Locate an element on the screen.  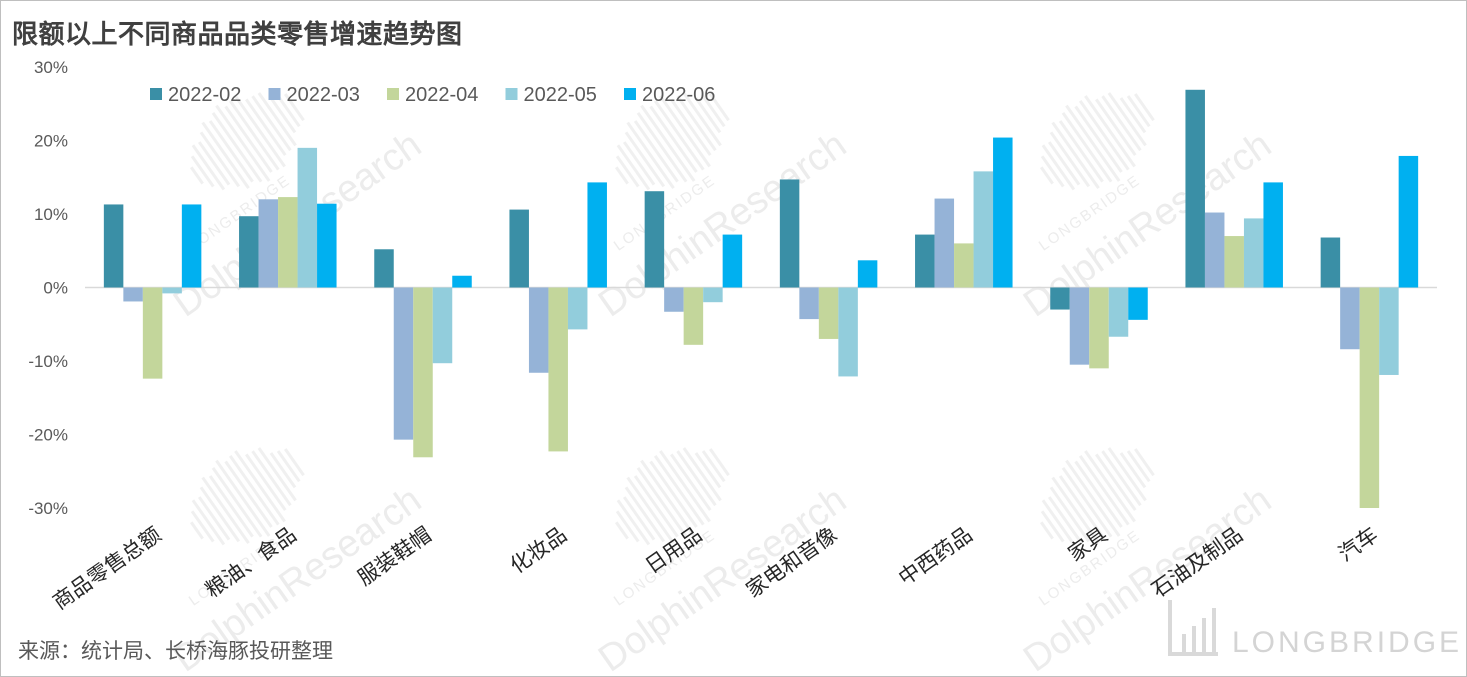
bar-2022-02-家具 is located at coordinates (1060, 298).